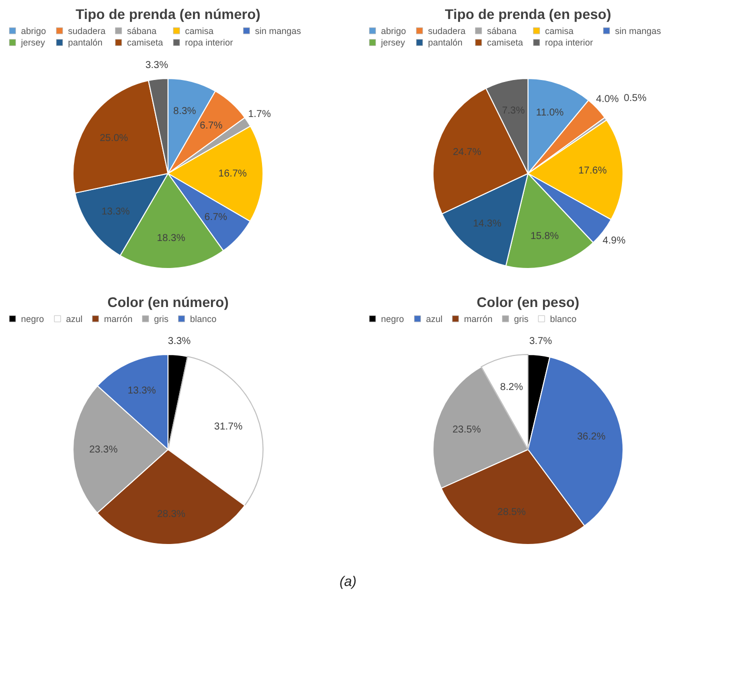  What do you see at coordinates (232, 174) in the screenshot?
I see `data-label: 16.7%` at bounding box center [232, 174].